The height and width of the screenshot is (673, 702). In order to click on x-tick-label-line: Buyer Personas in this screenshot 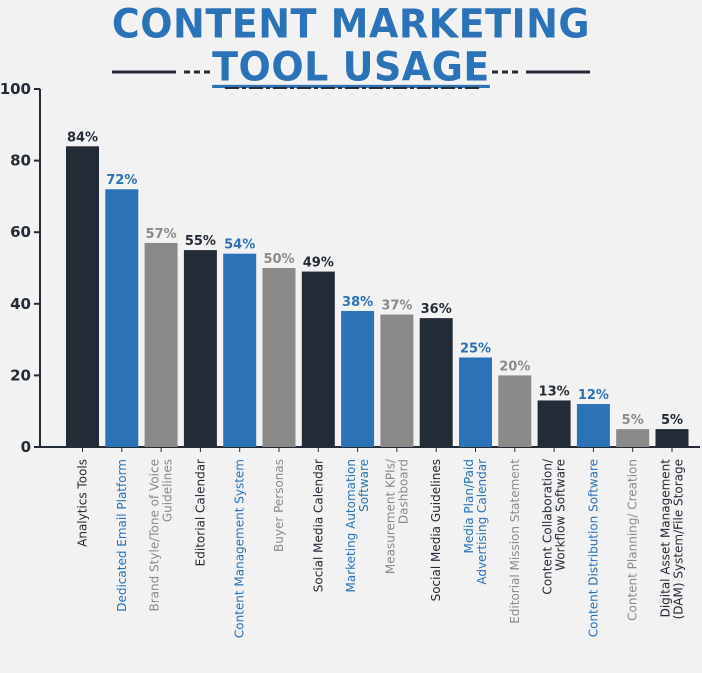, I will do `click(279, 505)`.